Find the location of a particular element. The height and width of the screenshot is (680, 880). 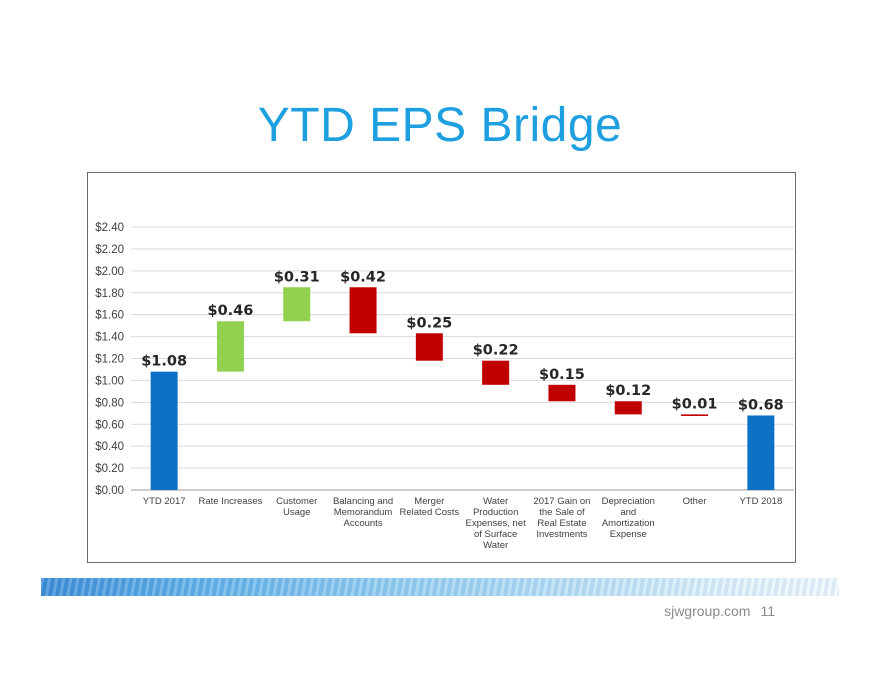

data-label: $0.12 is located at coordinates (628, 391).